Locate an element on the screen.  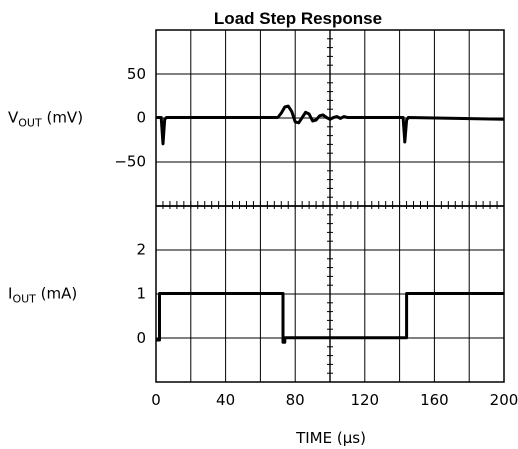
x-axis-label: TIME (μs) is located at coordinates (330, 438).